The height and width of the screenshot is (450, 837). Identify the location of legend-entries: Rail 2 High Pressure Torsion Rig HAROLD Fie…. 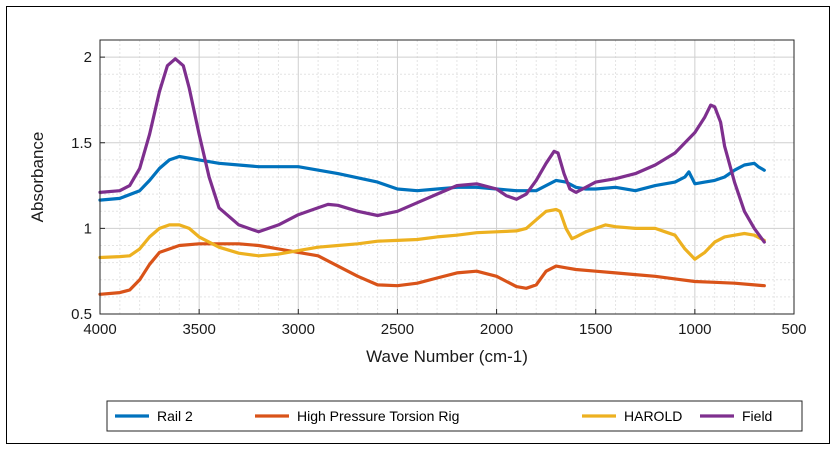
(443, 416).